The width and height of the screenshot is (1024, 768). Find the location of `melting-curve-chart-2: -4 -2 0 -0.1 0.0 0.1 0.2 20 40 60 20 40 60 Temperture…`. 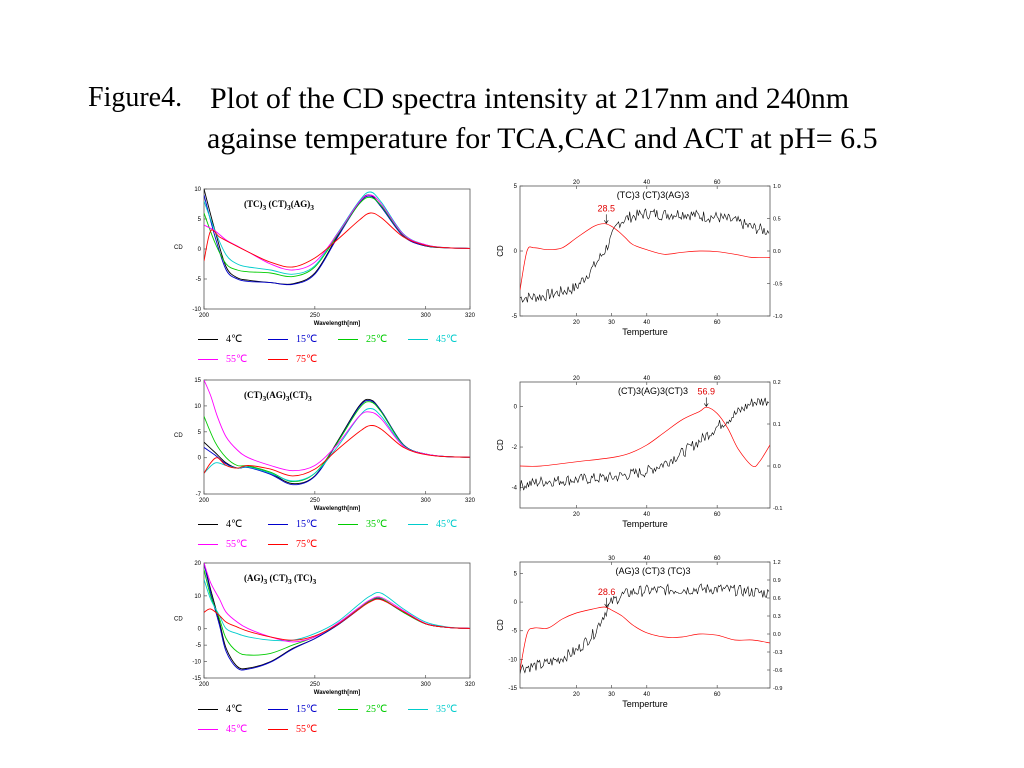

melting-curve-chart-2: -4 -2 0 -0.1 0.0 0.1 0.2 20 40 60 20 40 60 Temperture… is located at coordinates (639, 452).